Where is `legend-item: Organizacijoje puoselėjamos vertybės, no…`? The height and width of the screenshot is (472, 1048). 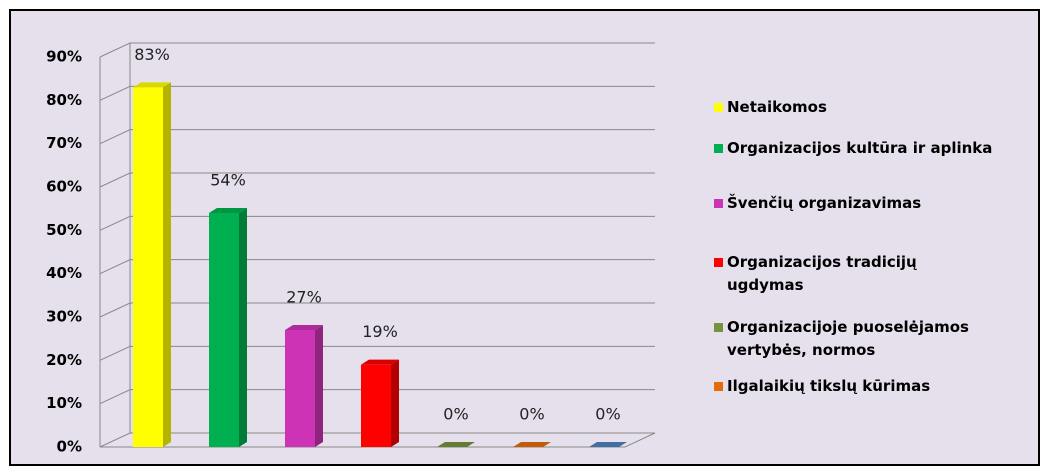
legend-item: Organizacijoje puoselėjamos vertybės, no… is located at coordinates (854, 339).